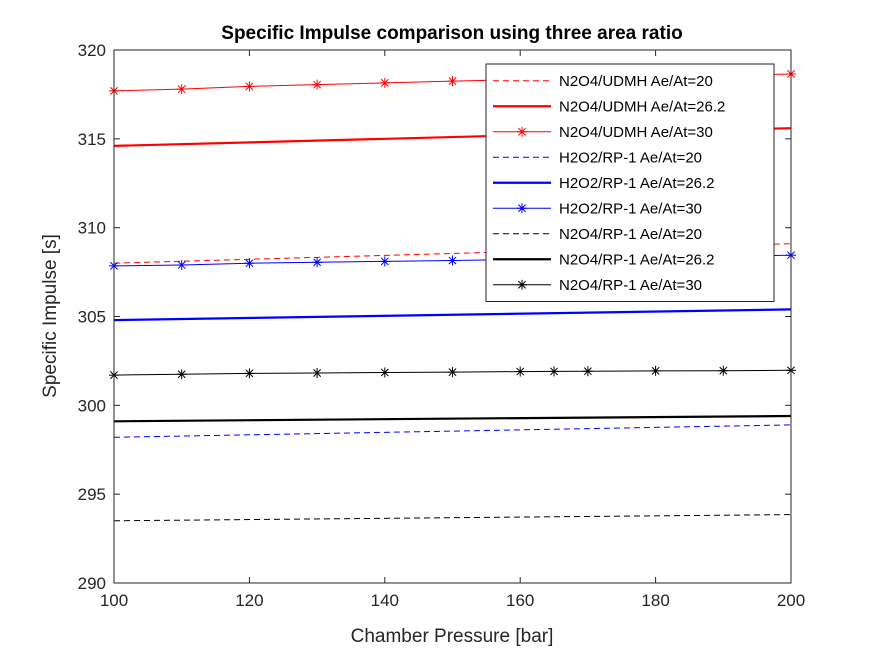 The width and height of the screenshot is (875, 656). What do you see at coordinates (92, 583) in the screenshot?
I see `y-tick-label: 290` at bounding box center [92, 583].